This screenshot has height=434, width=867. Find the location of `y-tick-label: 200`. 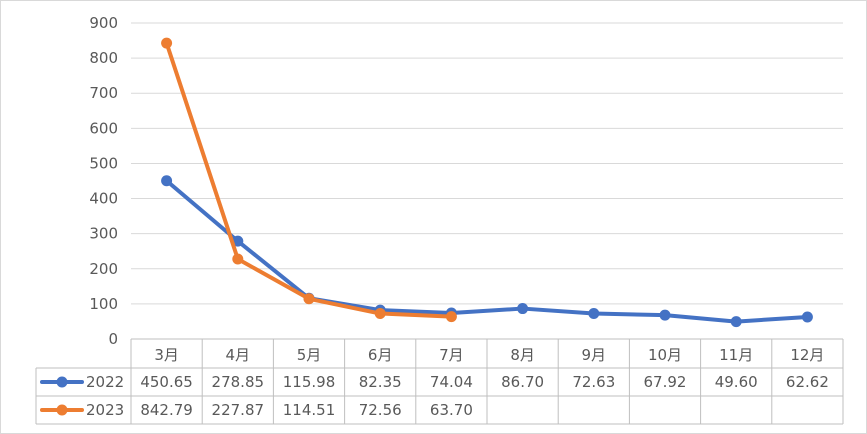

y-tick-label: 200 is located at coordinates (103, 269).